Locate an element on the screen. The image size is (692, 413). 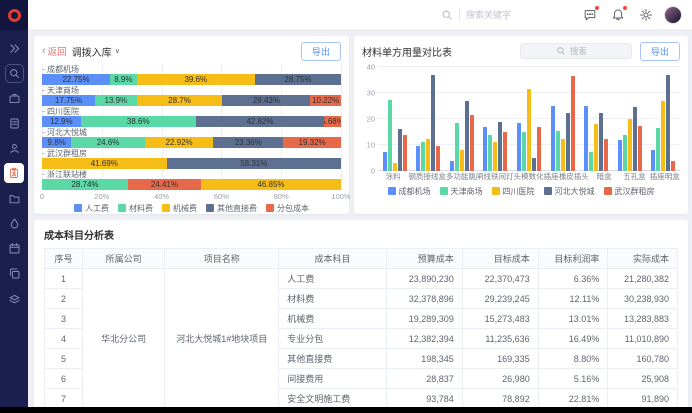
y-axis-tick: 0 is located at coordinates (372, 171).